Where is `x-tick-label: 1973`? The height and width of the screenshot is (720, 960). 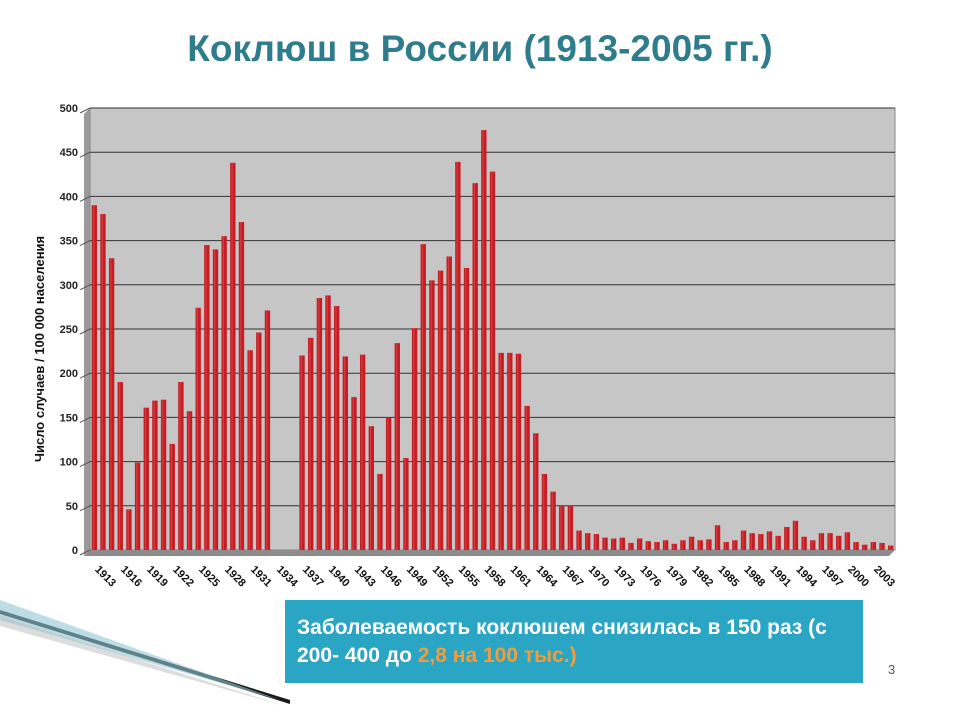
x-tick-label: 1973 is located at coordinates (625, 577).